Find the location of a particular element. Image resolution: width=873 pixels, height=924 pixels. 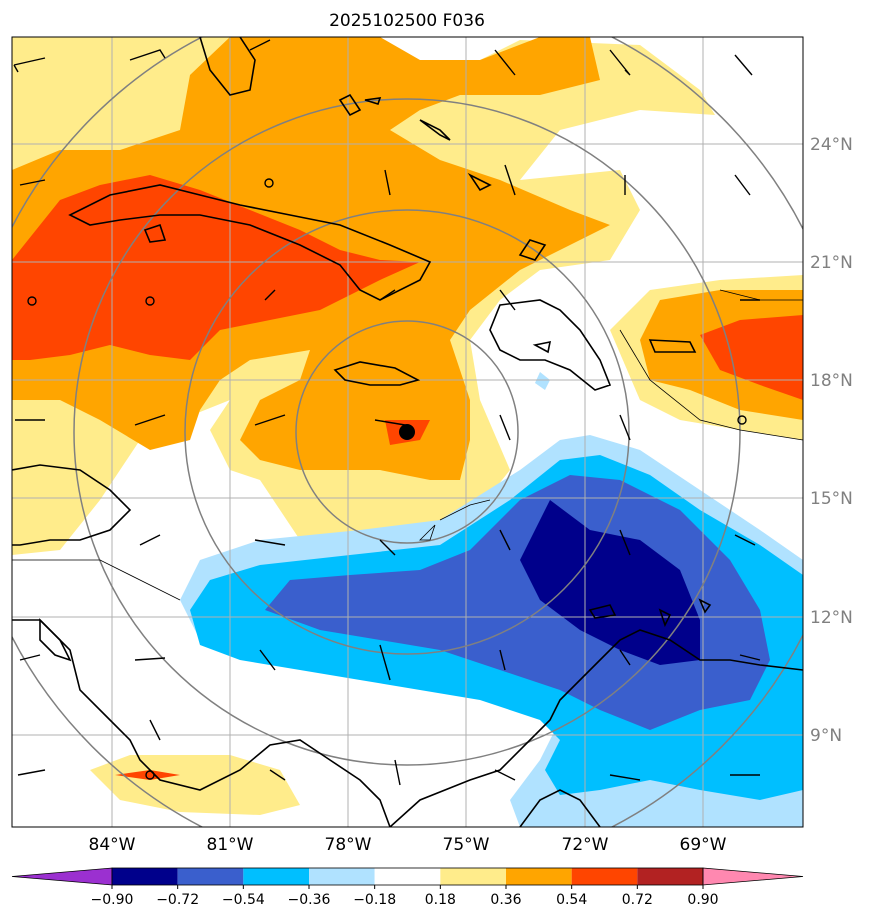

lon-label-81: 81°W is located at coordinates (230, 845).